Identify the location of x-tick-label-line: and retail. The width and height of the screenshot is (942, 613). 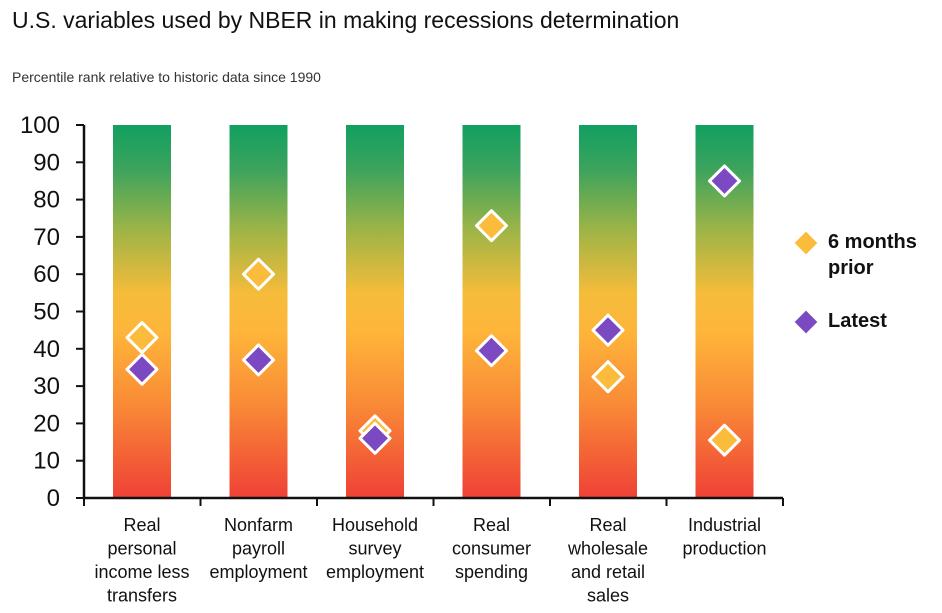
(608, 572).